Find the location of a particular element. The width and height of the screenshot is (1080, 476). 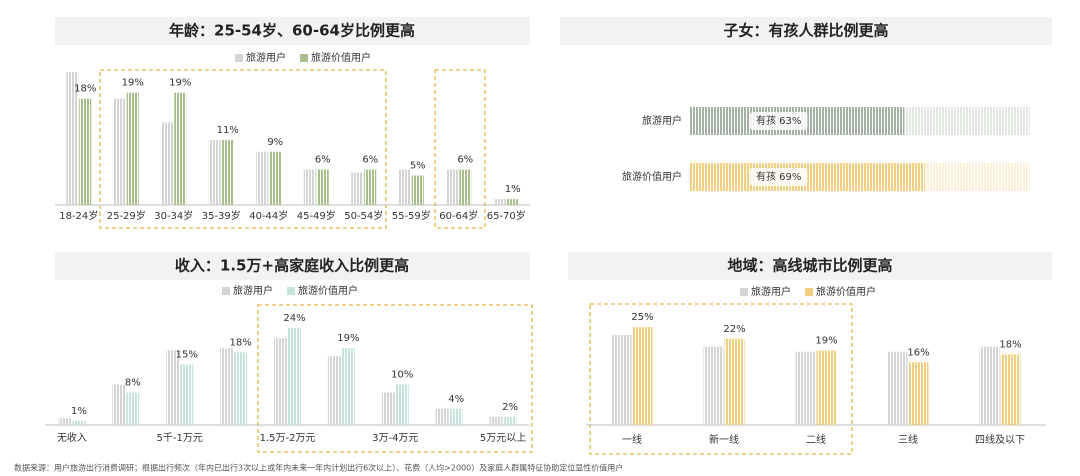

x-tick-label: 60-64岁 is located at coordinates (458, 215).